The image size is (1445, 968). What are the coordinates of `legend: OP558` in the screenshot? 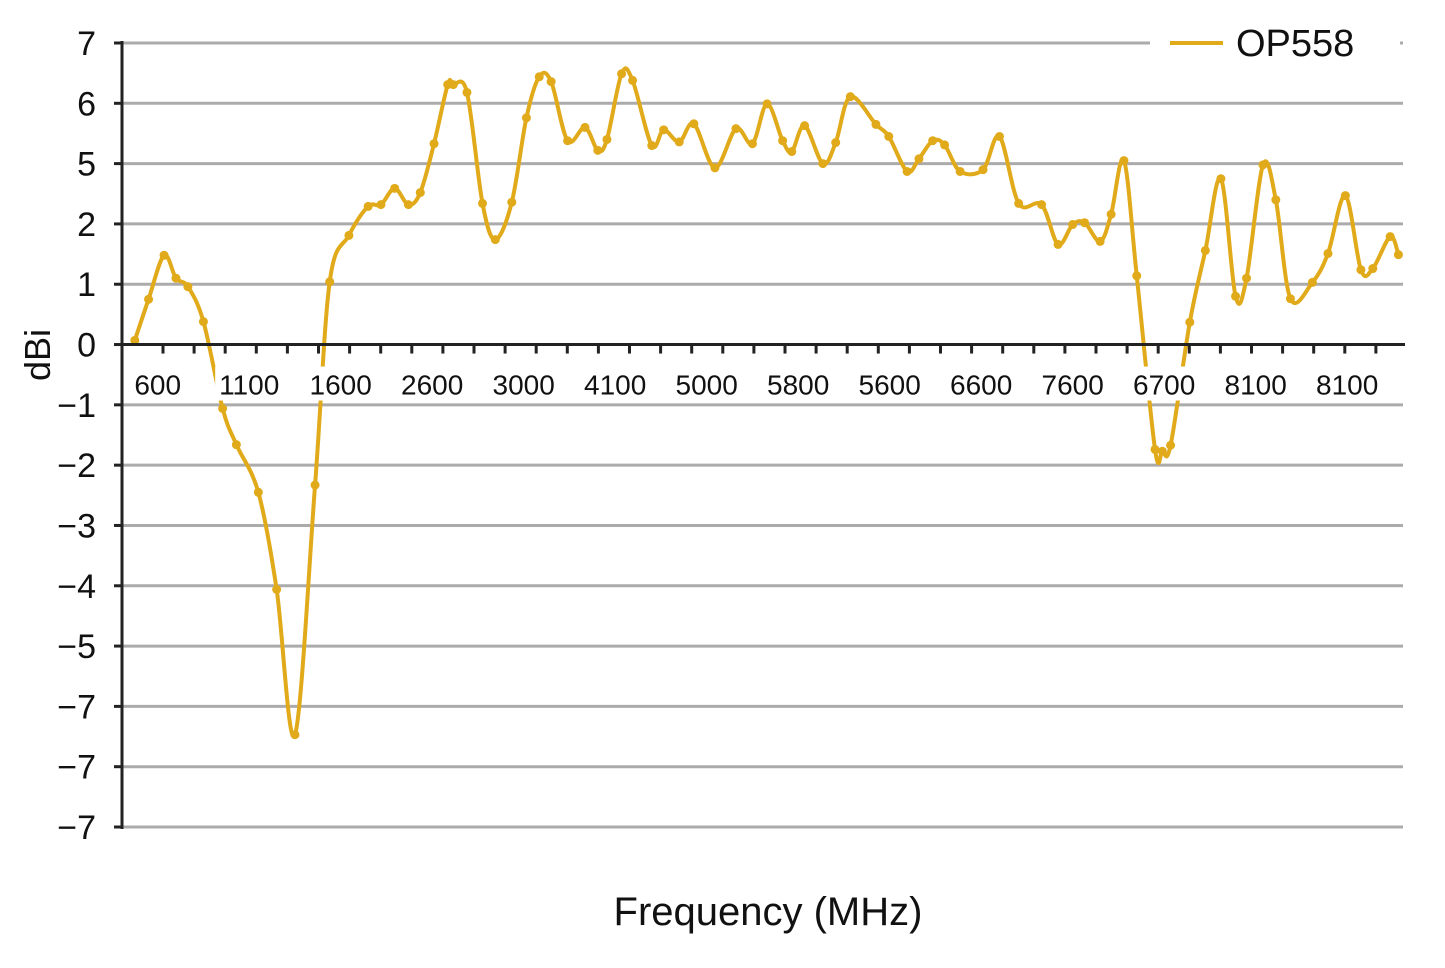 It's located at (1275, 44).